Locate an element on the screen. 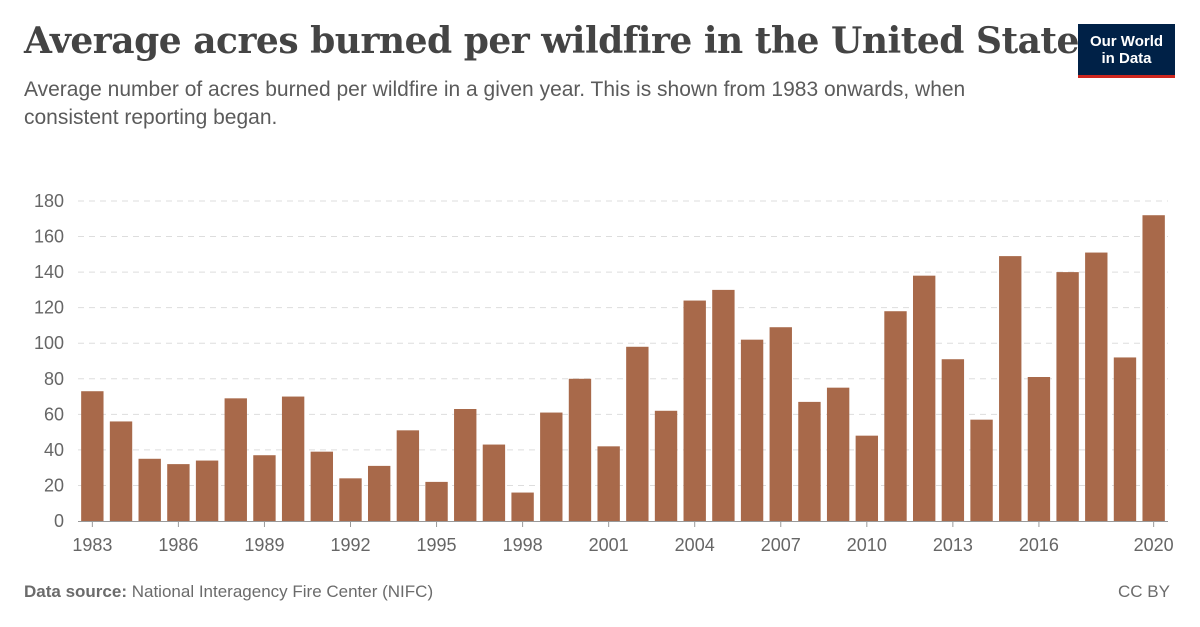  bar-2012 is located at coordinates (924, 398).